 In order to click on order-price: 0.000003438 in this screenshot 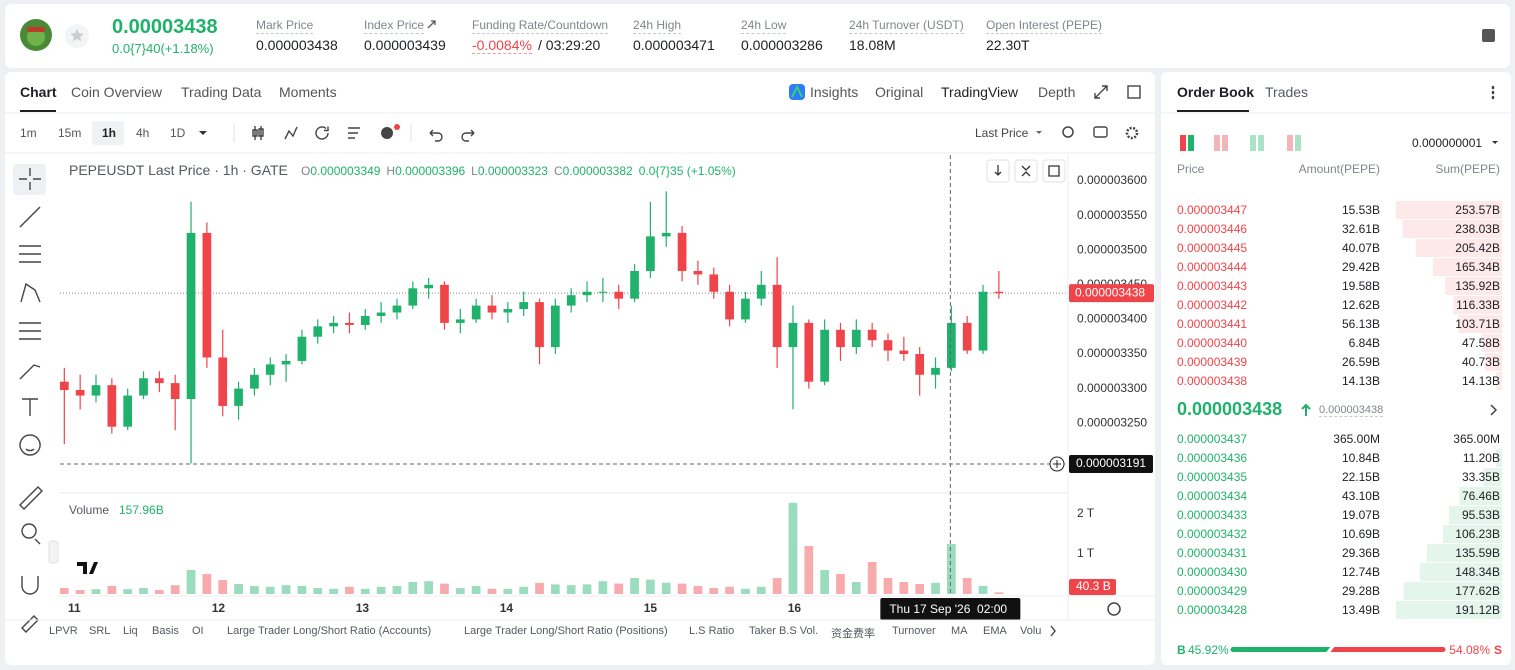, I will do `click(1212, 381)`.